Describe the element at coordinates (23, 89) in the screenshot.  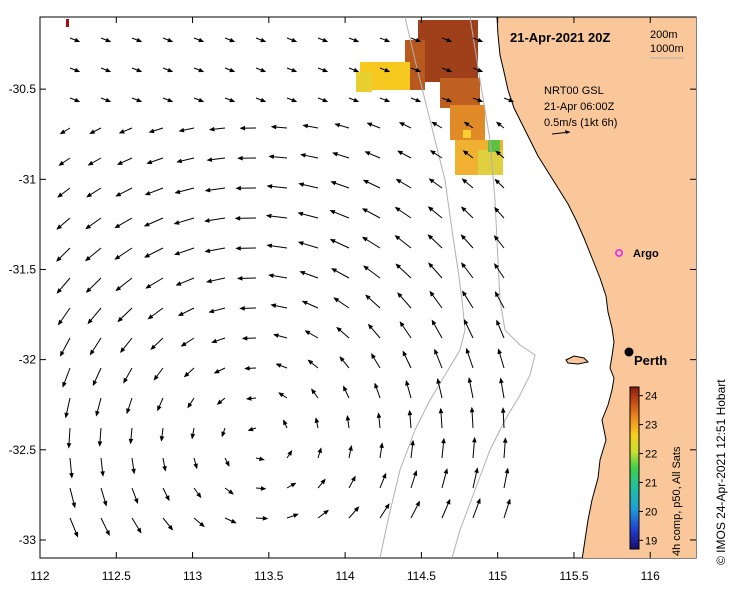
I see `y-tick-label: -30.5` at that location.